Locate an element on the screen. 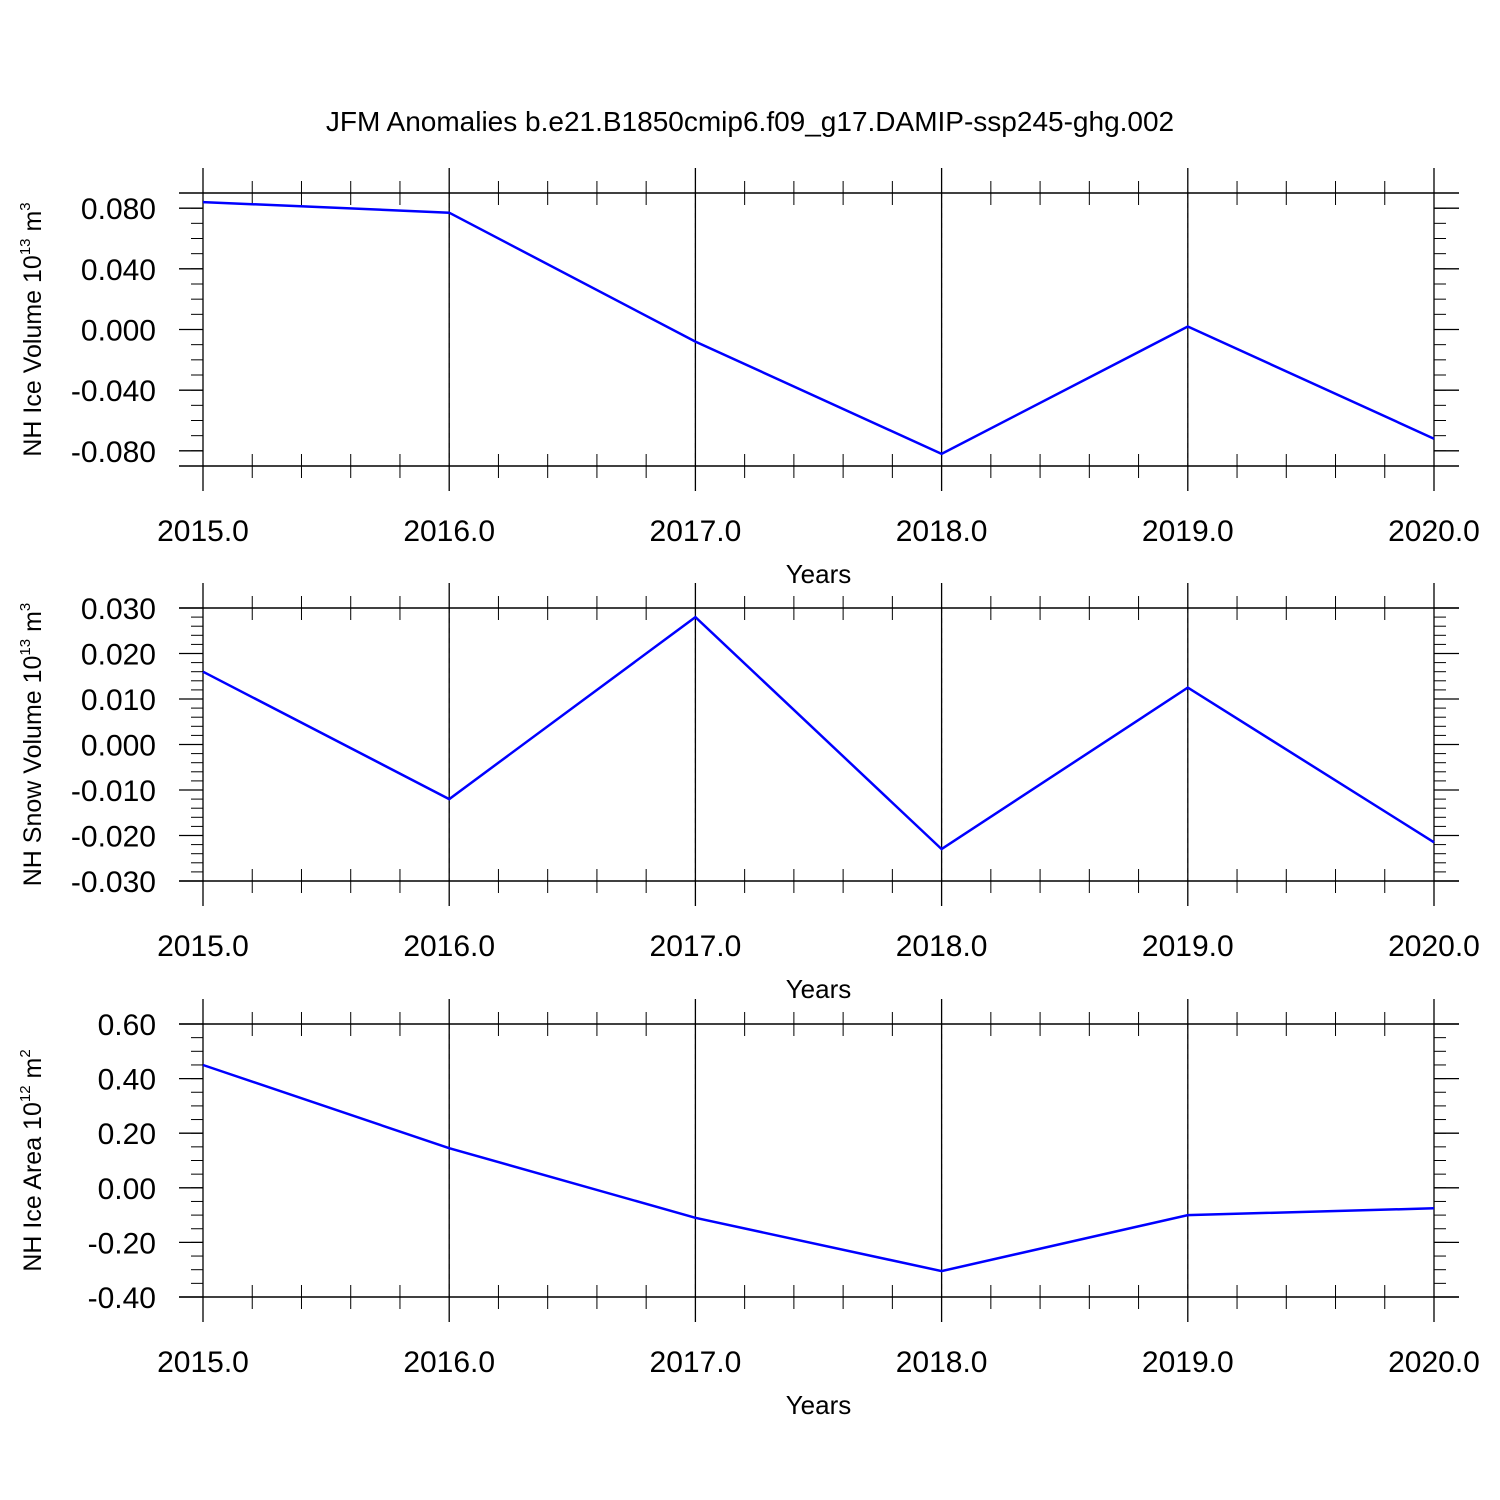 This screenshot has height=1500, width=1500. y-tick-label: 0.030 is located at coordinates (118, 609).